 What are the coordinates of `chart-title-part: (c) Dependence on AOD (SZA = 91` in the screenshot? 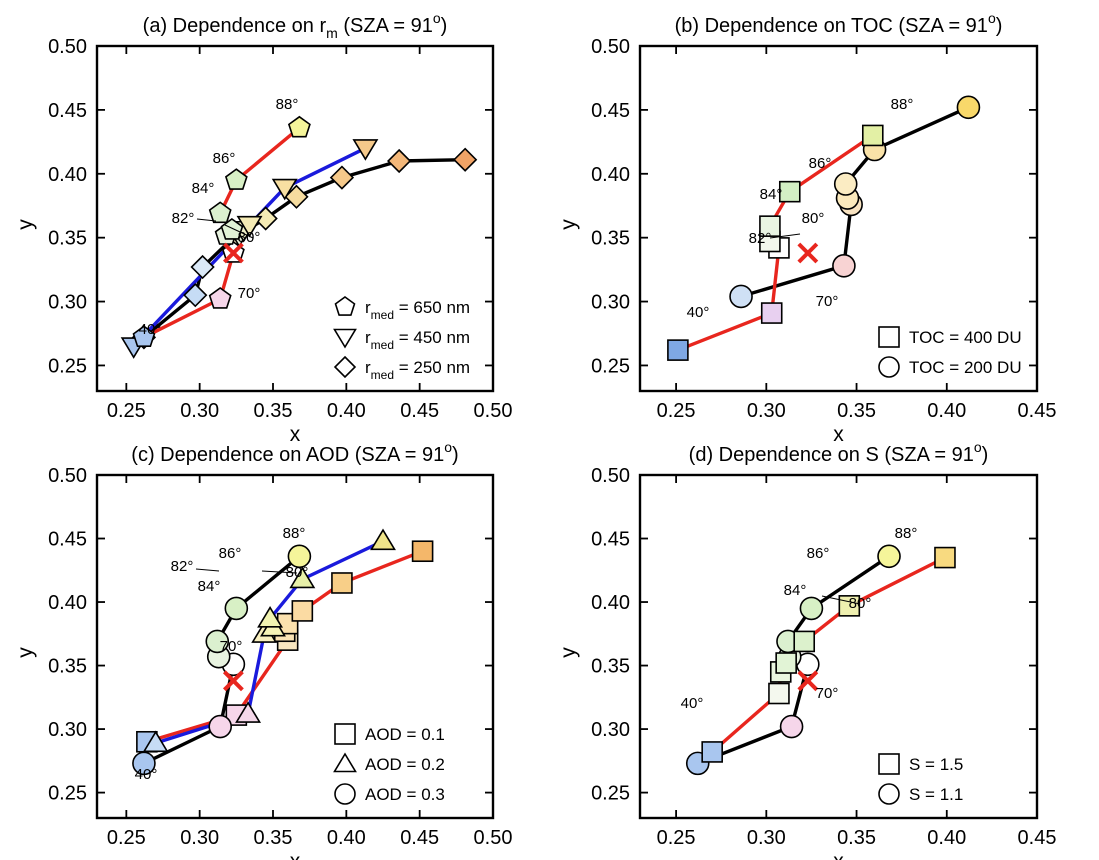 It's located at (287, 455).